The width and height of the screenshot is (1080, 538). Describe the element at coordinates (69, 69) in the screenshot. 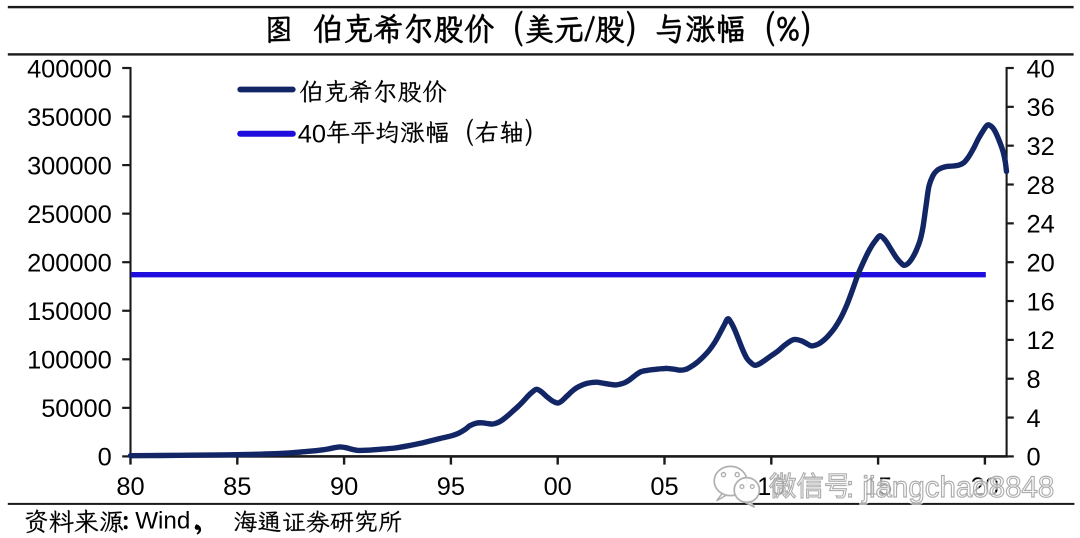

I see `svg-text: 400000` at that location.